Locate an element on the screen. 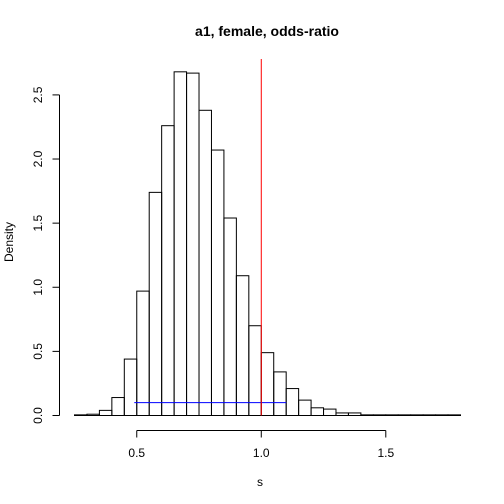 The width and height of the screenshot is (504, 504). x-tick-label: 0.5 is located at coordinates (136, 453).